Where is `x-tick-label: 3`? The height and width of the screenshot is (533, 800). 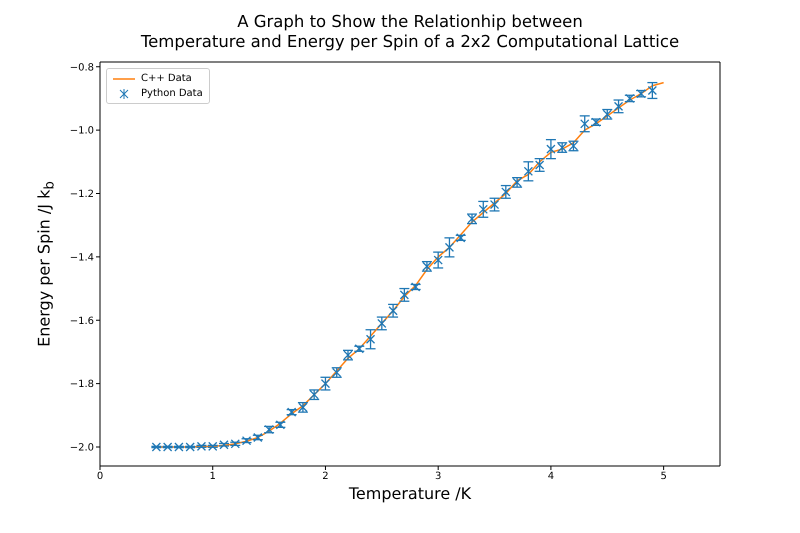
x-tick-label: 3 is located at coordinates (438, 476).